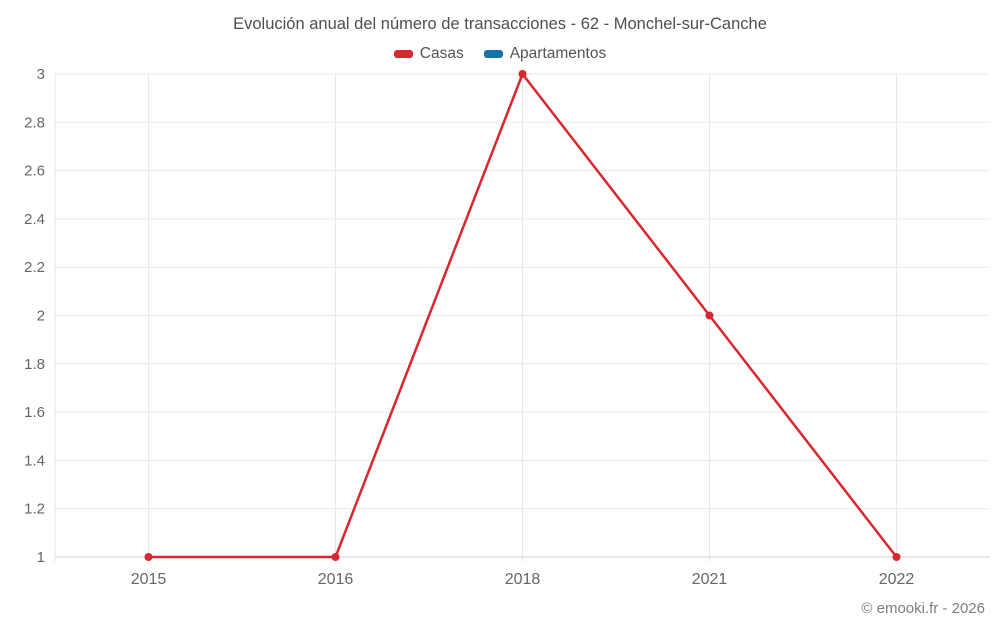 The height and width of the screenshot is (625, 1000). What do you see at coordinates (523, 579) in the screenshot?
I see `x-tick-label: 2018` at bounding box center [523, 579].